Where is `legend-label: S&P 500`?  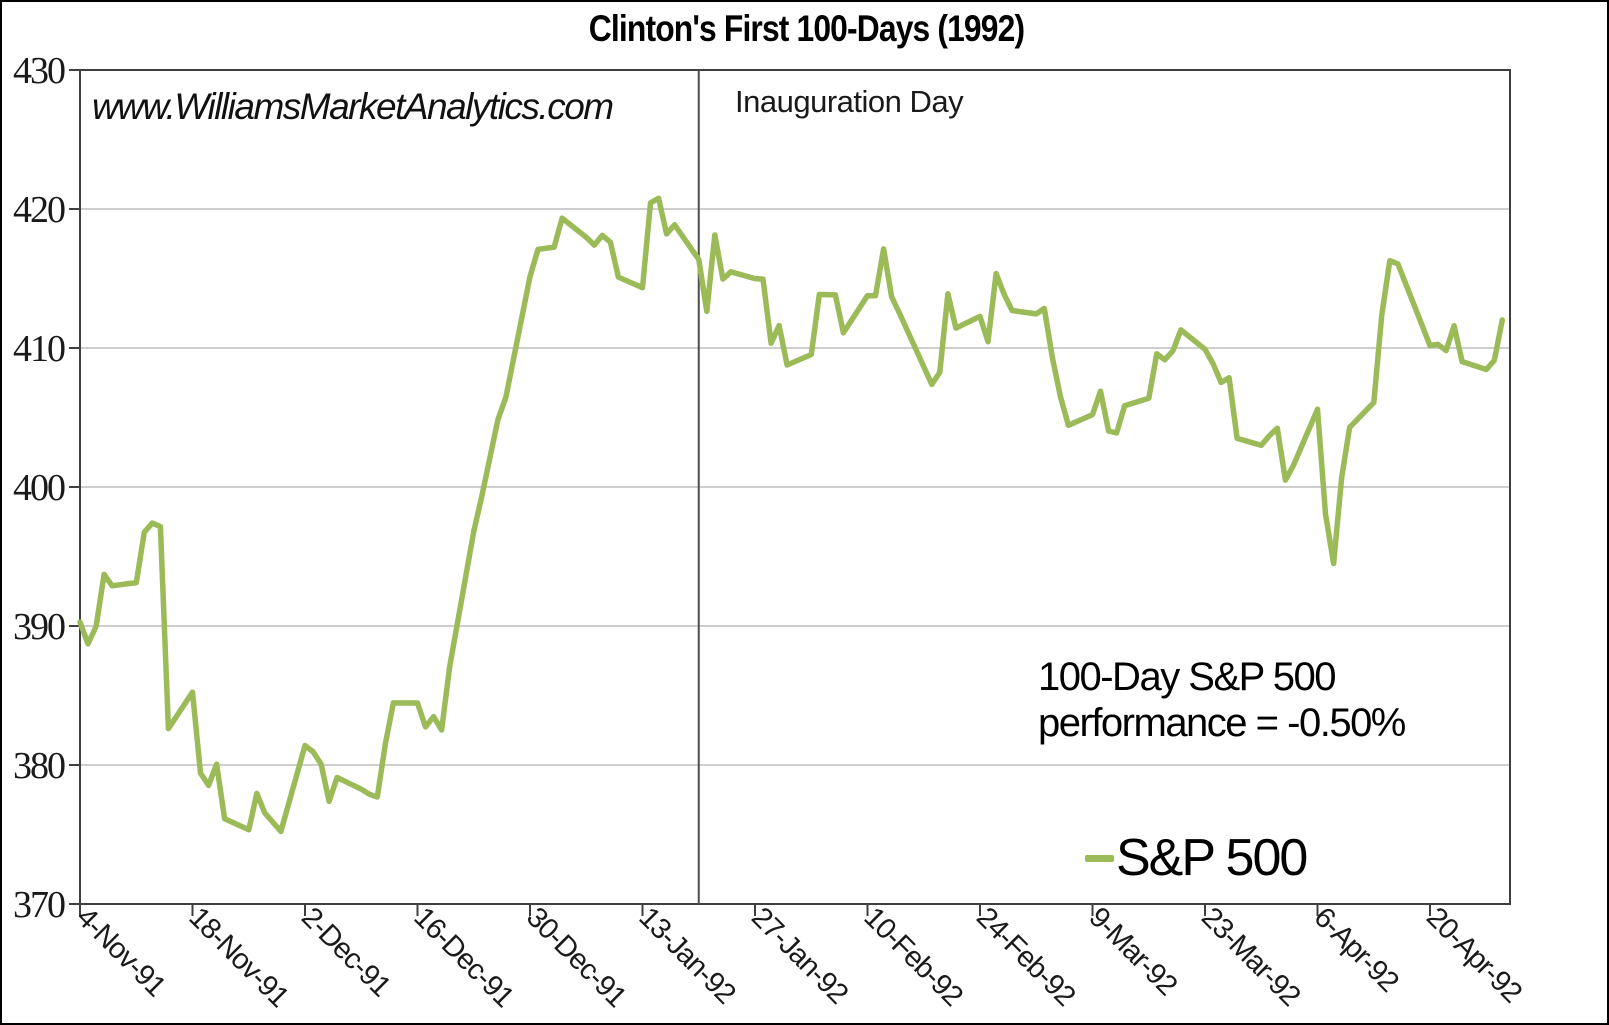
legend-label: S&P 500 is located at coordinates (1212, 858).